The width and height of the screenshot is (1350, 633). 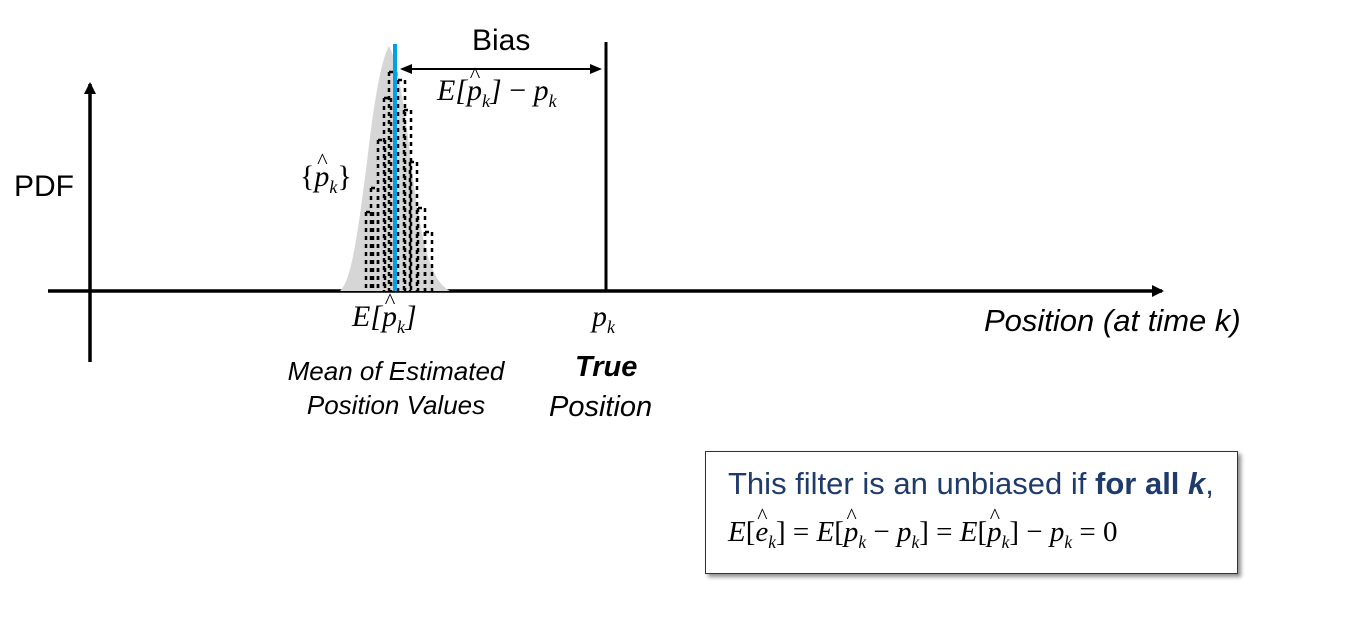 I want to click on true-position-subtitle: Position, so click(x=601, y=407).